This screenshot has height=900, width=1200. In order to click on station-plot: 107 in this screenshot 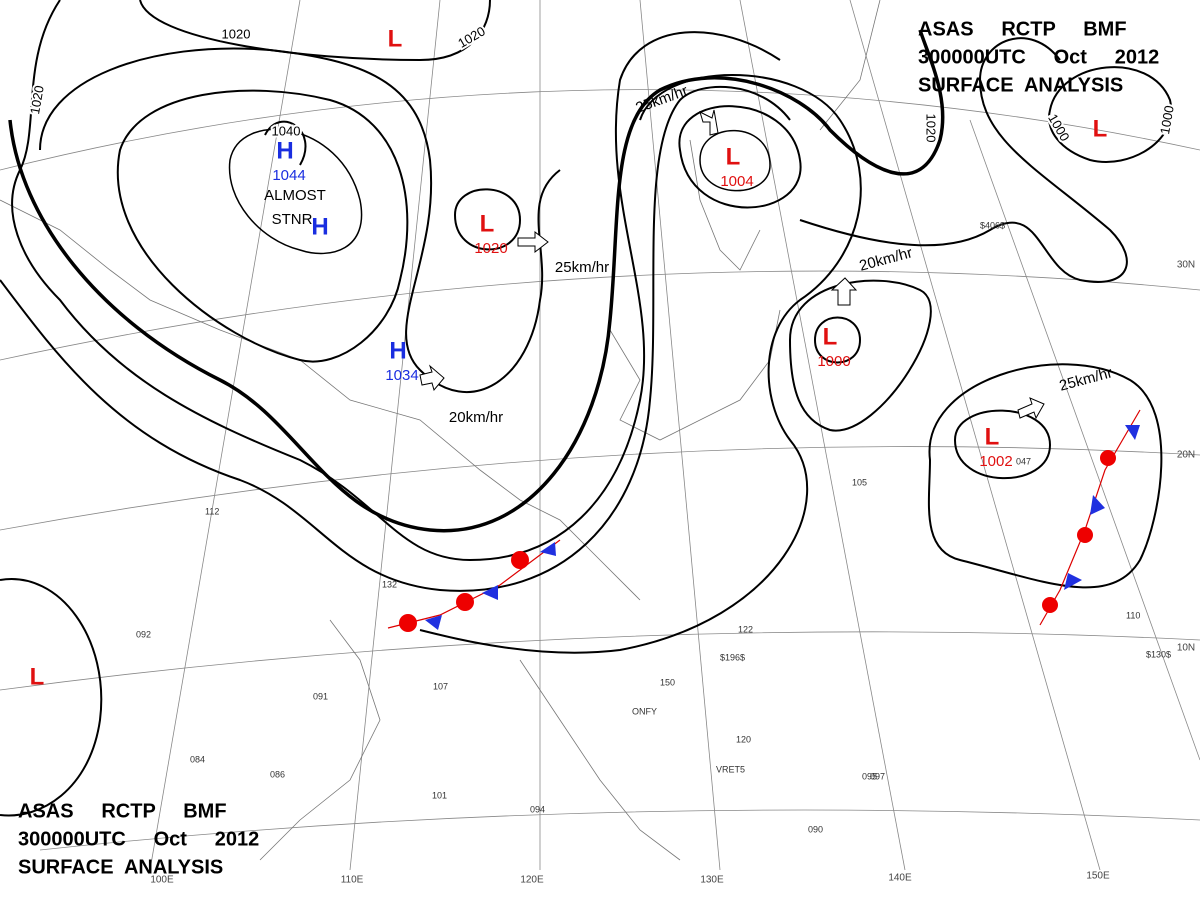, I will do `click(440, 686)`.